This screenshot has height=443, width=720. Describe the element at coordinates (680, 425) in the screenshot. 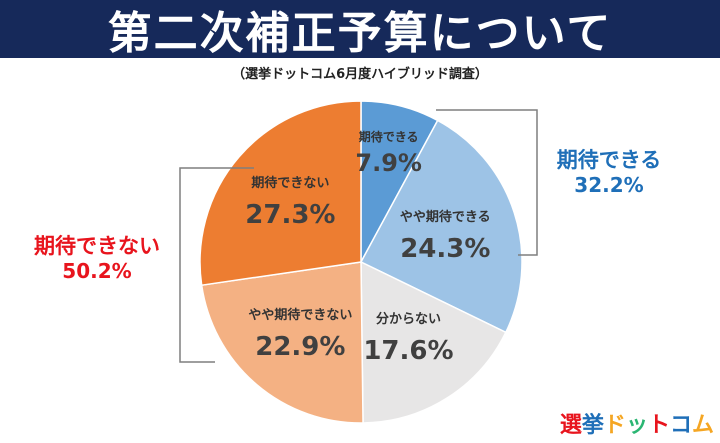

I see `logo-char-5: コ` at that location.